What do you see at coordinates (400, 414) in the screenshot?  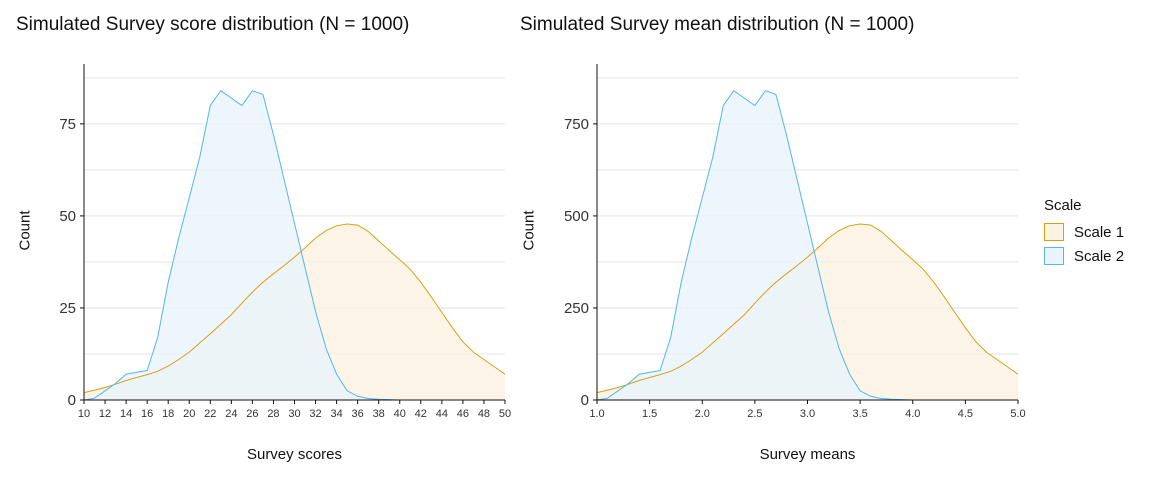 I see `x-tick-label: 40` at bounding box center [400, 414].